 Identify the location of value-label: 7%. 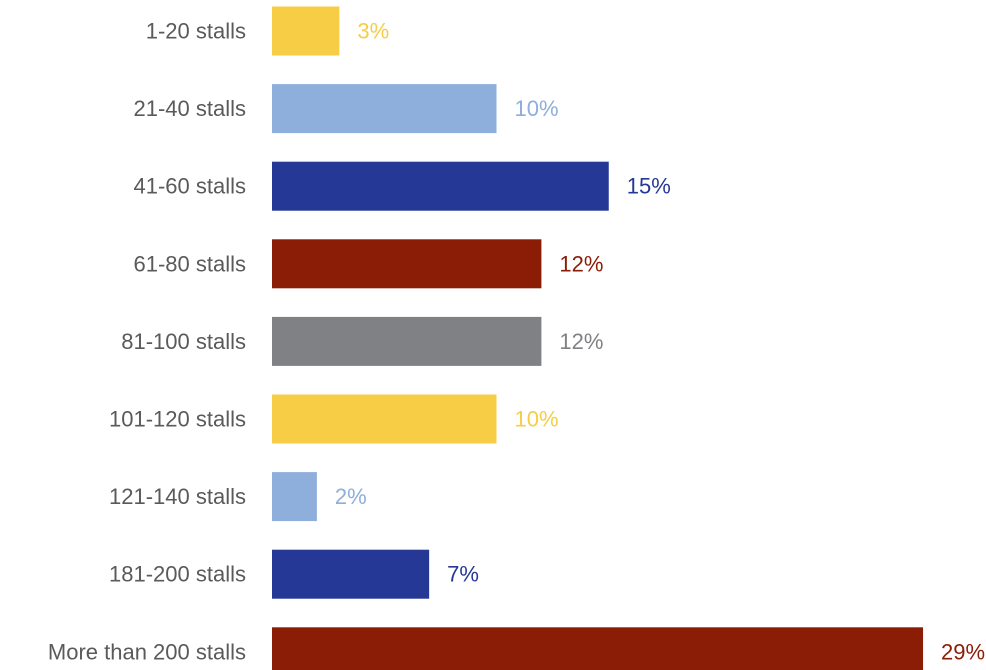
(463, 574).